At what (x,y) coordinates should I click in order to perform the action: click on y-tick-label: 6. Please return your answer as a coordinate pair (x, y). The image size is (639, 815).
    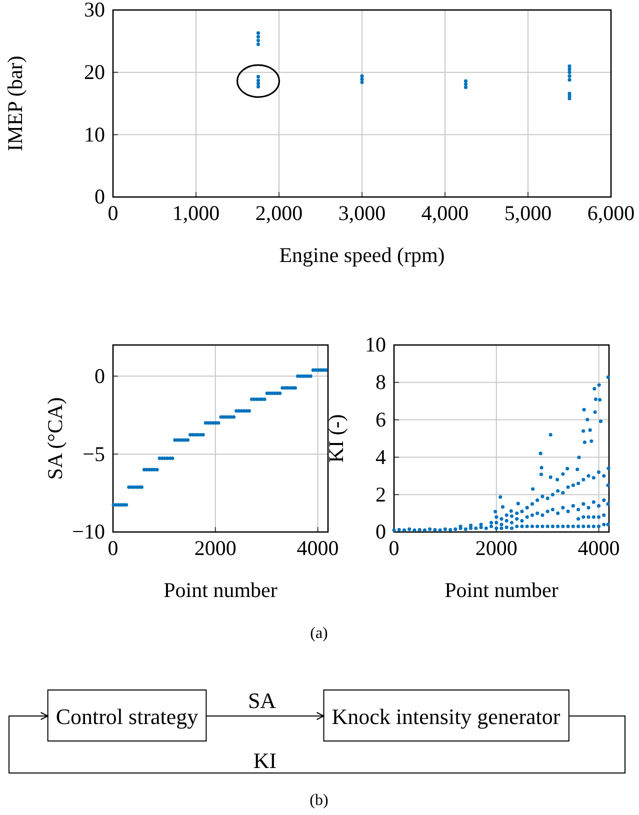
    Looking at the image, I should click on (381, 420).